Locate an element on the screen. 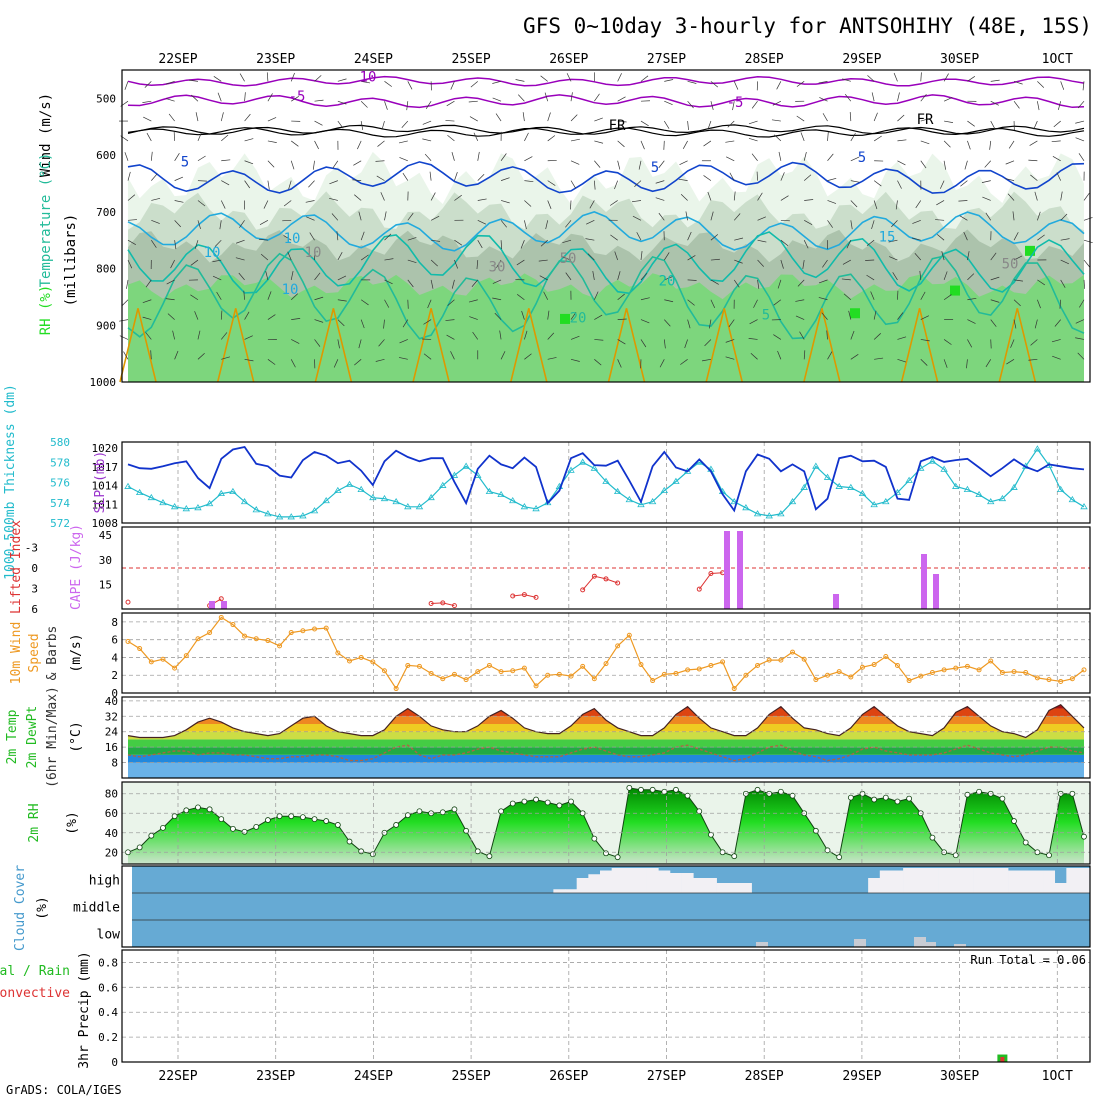 The width and height of the screenshot is (1100, 1100). contour-label: 30 is located at coordinates (497, 267).